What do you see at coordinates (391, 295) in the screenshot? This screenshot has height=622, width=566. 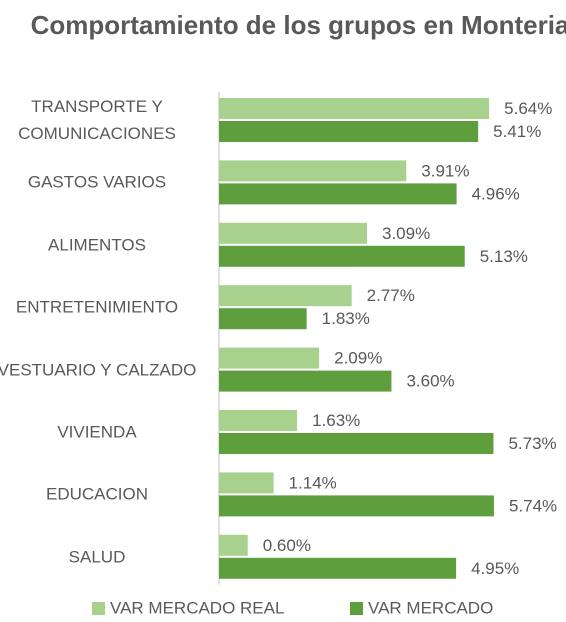 I see `data-label: 2.77%` at bounding box center [391, 295].